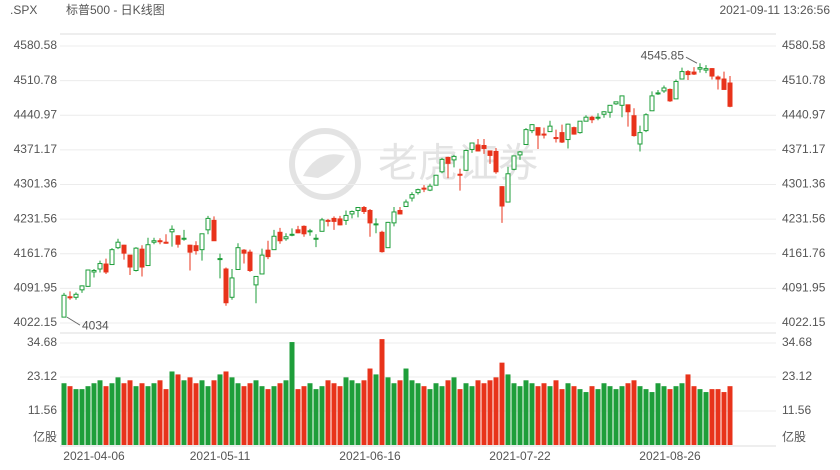 This screenshot has width=840, height=470. What do you see at coordinates (458, 164) in the screenshot?
I see `watermark-text: 老虎证券` at bounding box center [458, 164].